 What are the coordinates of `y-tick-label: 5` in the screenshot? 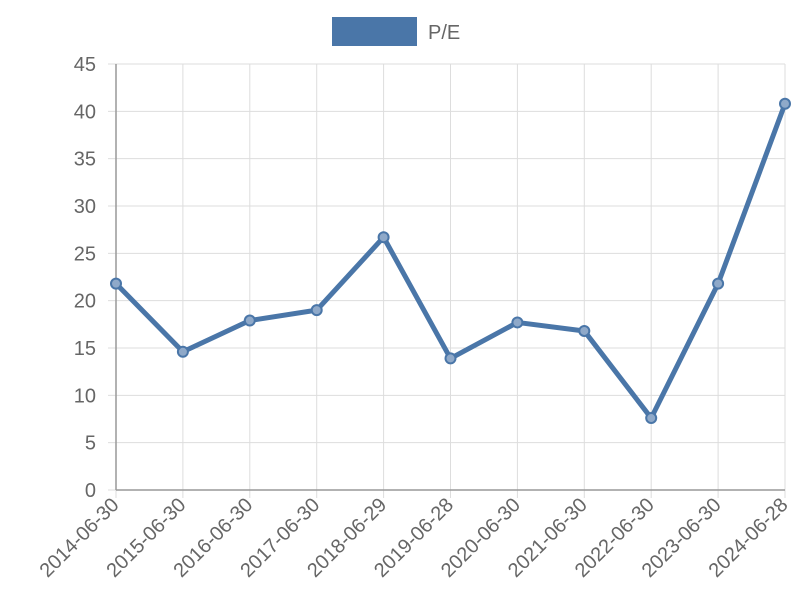 It's located at (90, 444).